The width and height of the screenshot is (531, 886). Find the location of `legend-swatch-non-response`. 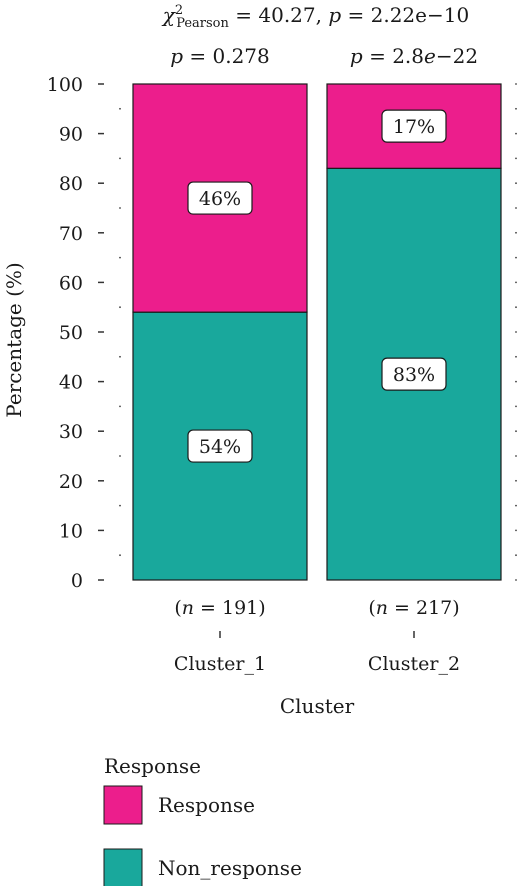

legend-swatch-non-response is located at coordinates (123, 867).